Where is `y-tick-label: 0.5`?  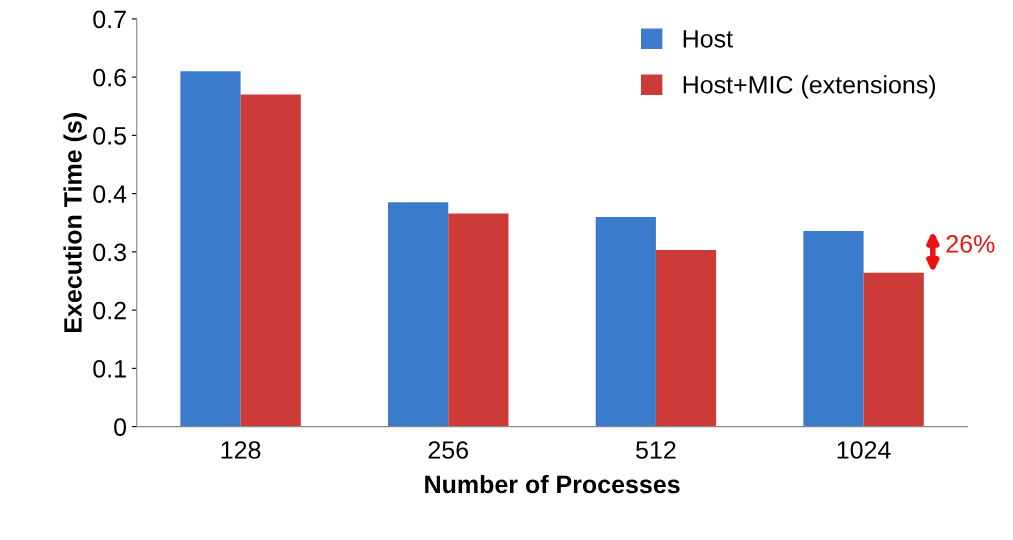 y-tick-label: 0.5 is located at coordinates (109, 135).